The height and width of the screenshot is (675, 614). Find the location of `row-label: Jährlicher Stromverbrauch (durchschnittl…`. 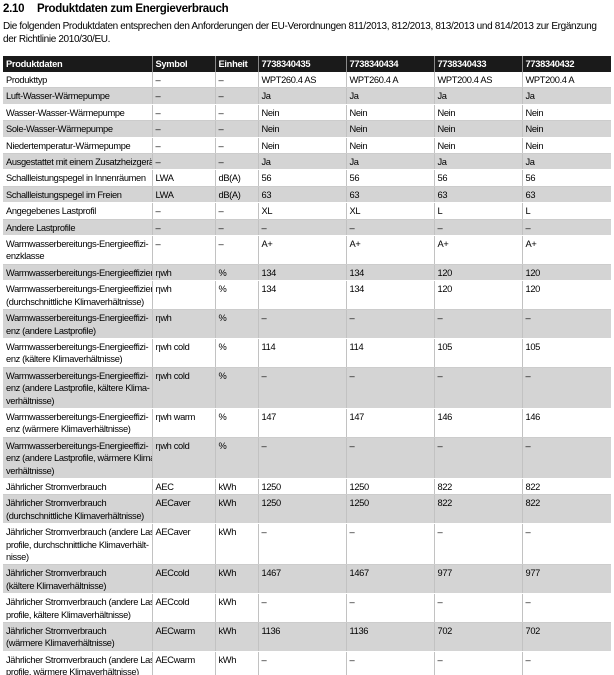

row-label: Jährlicher Stromverbrauch (durchschnittl… is located at coordinates (77, 509).